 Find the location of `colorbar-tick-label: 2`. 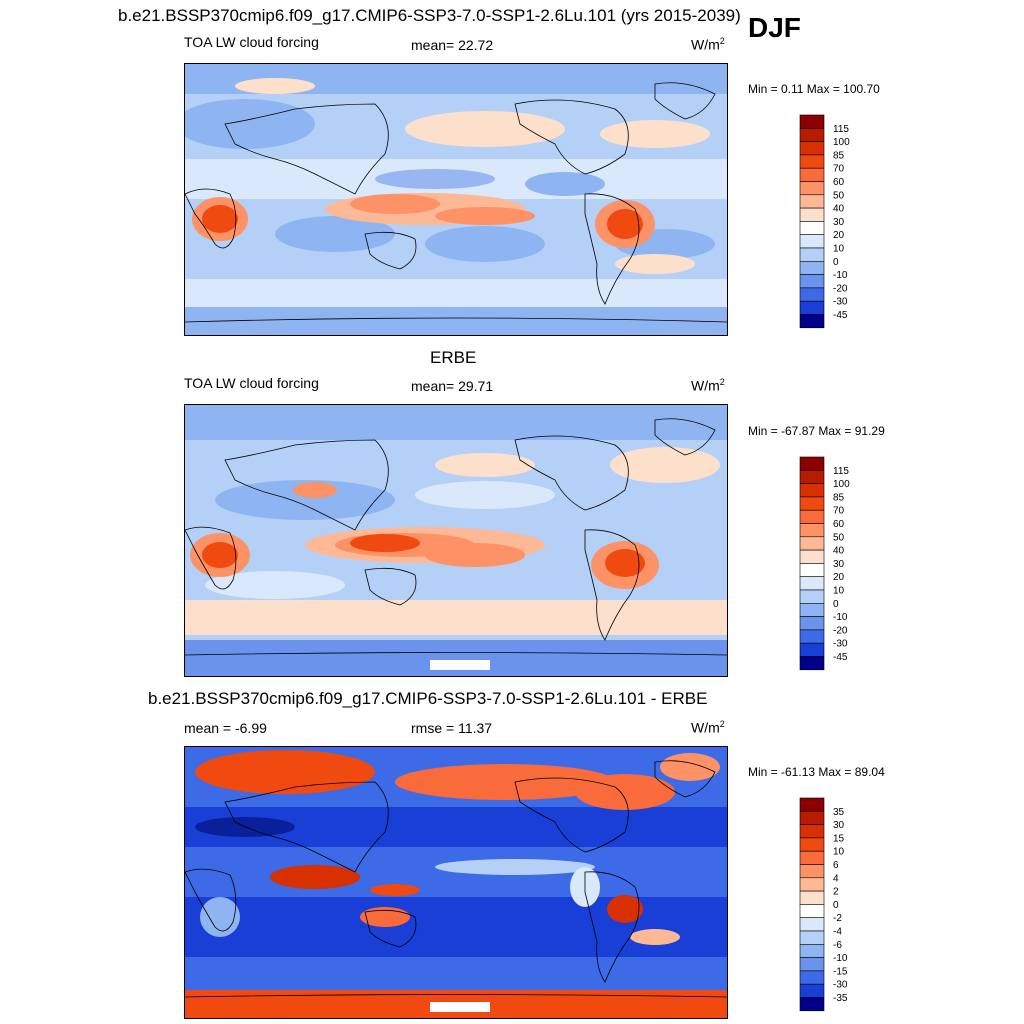

colorbar-tick-label: 2 is located at coordinates (836, 892).